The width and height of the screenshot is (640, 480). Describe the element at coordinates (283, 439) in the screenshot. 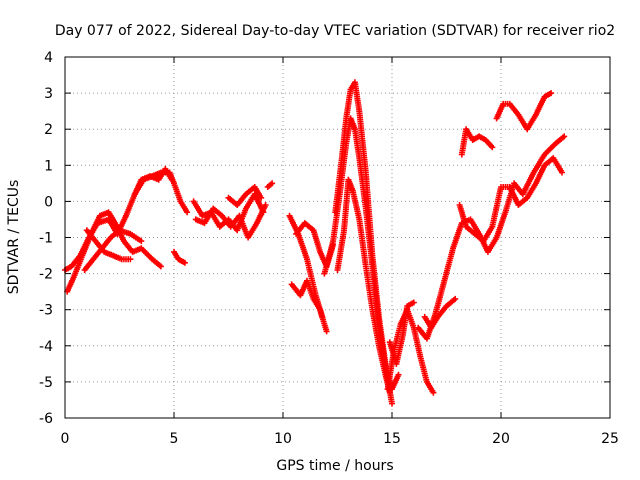

I see `x-tick-label: 10` at that location.